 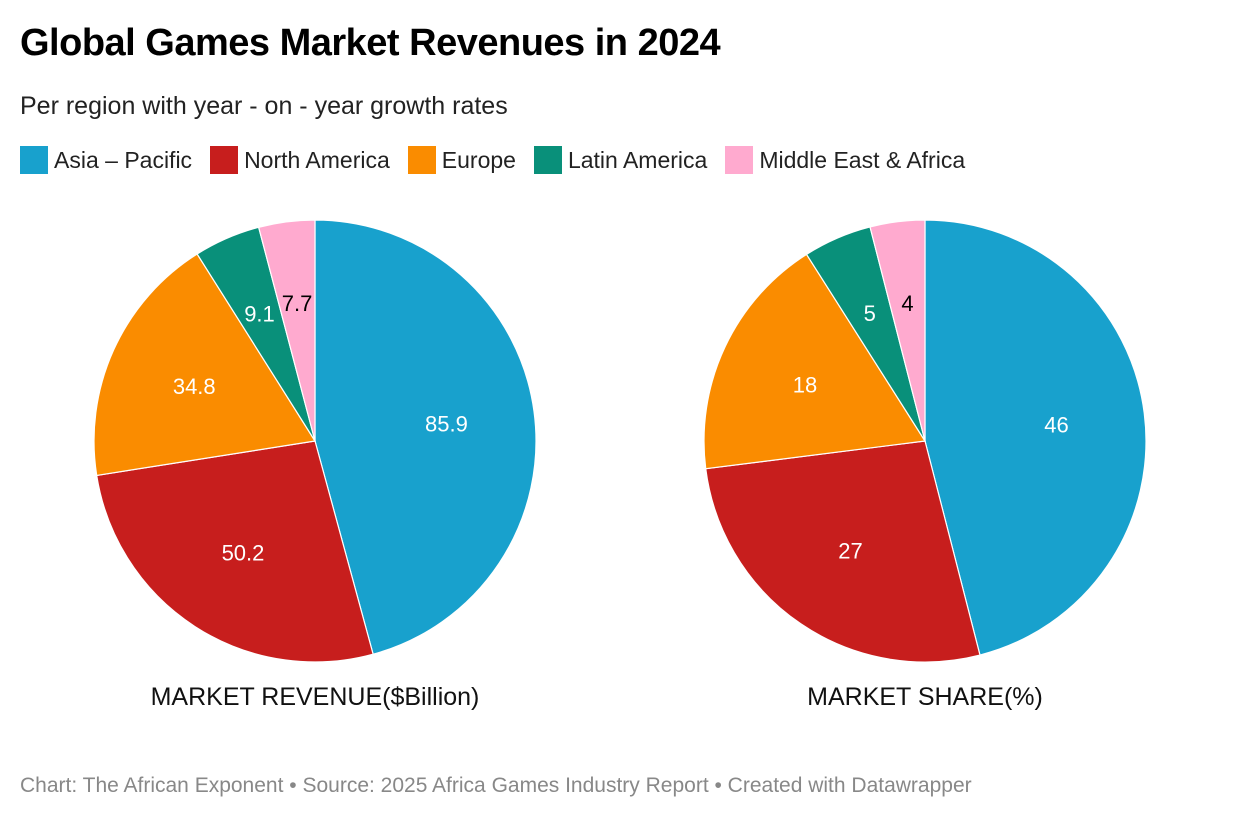 I want to click on pie-label-latin-america: 5, so click(x=870, y=313).